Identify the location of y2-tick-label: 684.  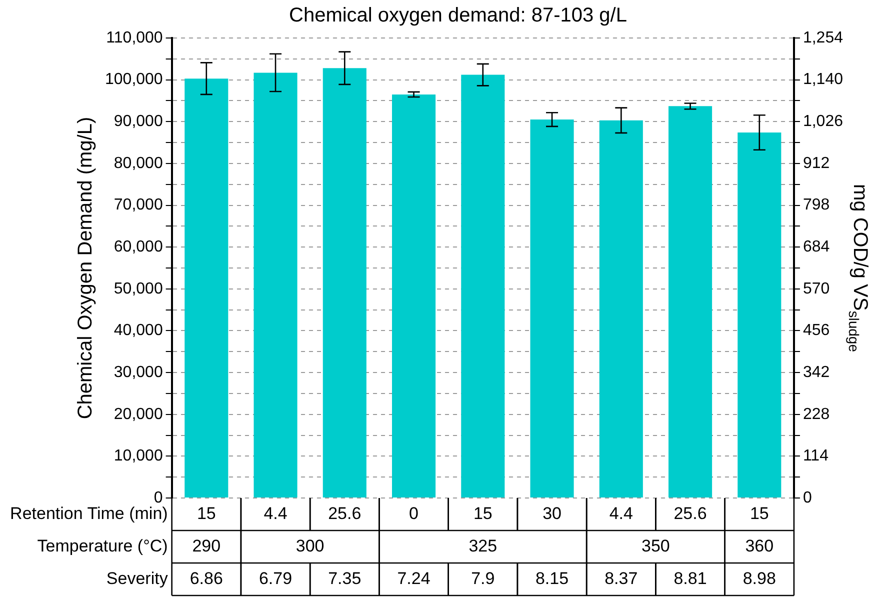
(816, 247).